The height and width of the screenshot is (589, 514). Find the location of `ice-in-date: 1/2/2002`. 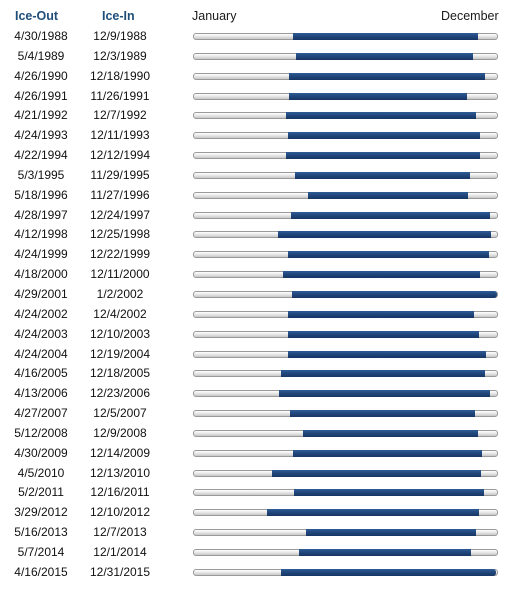

ice-in-date: 1/2/2002 is located at coordinates (120, 293).